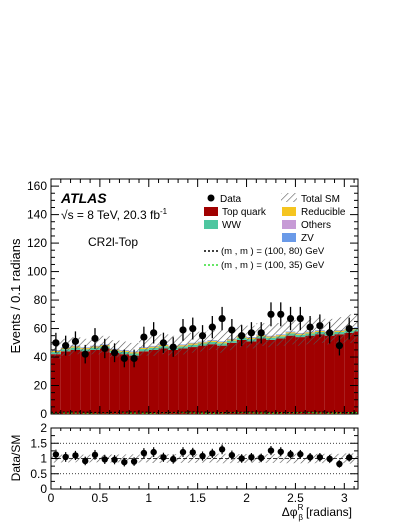  I want to click on data-points, so click(202, 335).